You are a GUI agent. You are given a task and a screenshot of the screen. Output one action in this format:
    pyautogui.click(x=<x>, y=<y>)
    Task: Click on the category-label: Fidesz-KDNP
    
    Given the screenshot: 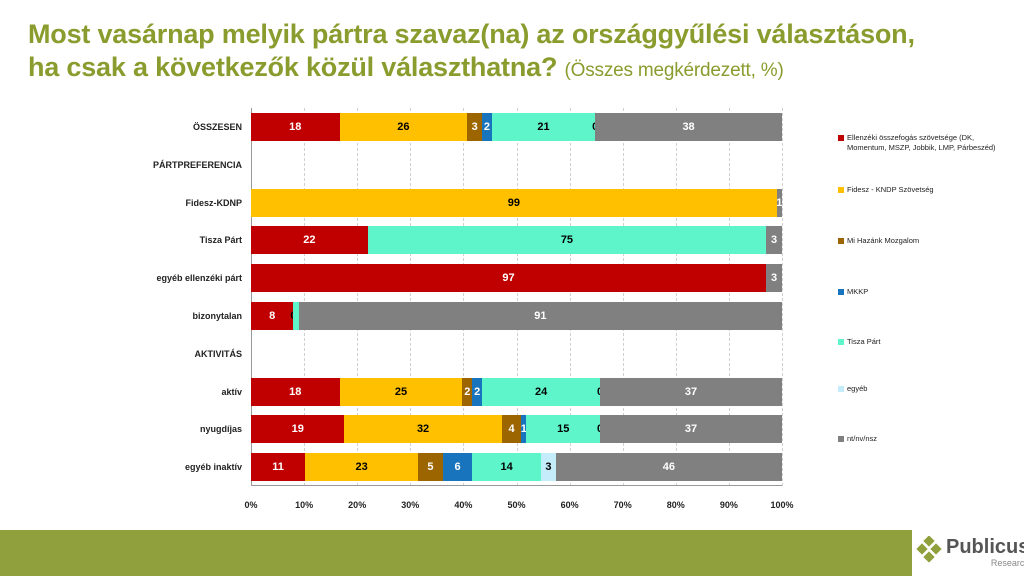 What is the action you would take?
    pyautogui.click(x=213, y=202)
    